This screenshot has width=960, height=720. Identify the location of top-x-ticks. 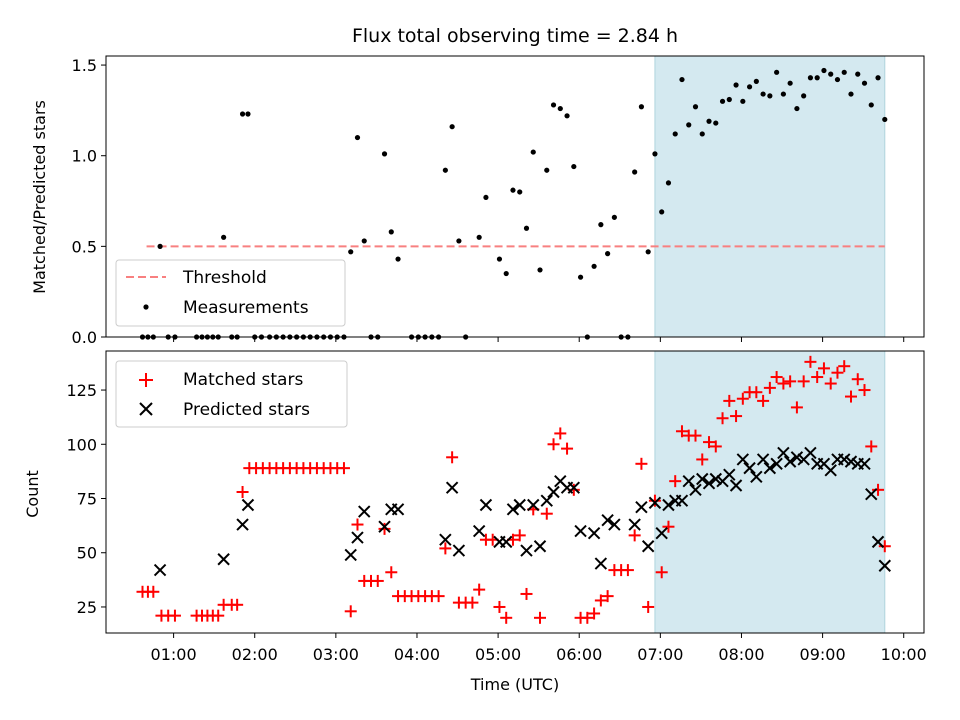
(539, 339).